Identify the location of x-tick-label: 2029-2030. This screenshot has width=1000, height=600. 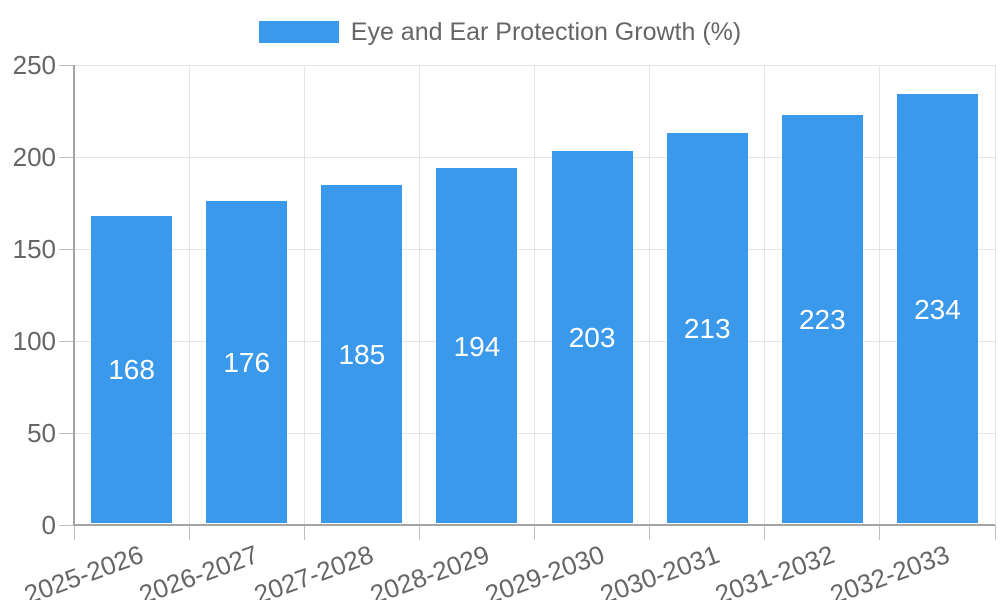
(544, 569).